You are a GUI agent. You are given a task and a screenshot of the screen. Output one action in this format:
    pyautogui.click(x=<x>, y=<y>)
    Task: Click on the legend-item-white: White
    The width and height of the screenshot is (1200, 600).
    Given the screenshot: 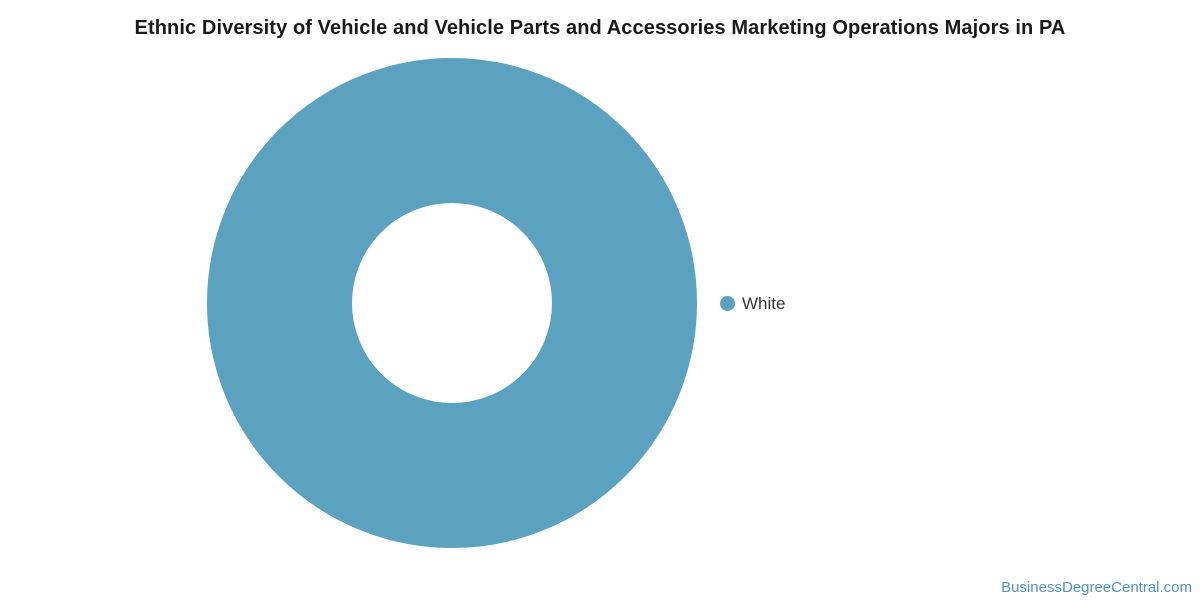 What is the action you would take?
    pyautogui.click(x=752, y=303)
    